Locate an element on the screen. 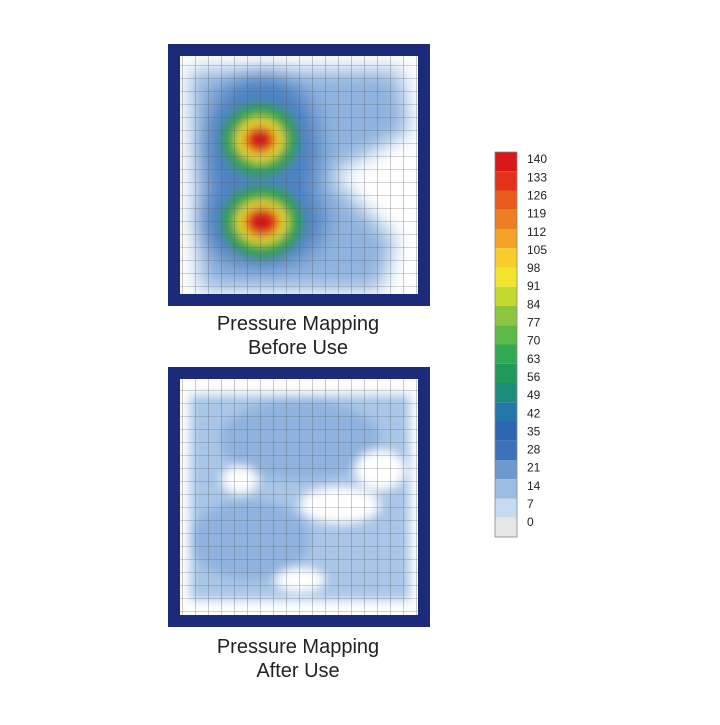 The height and width of the screenshot is (725, 720). legend-label: 140 is located at coordinates (537, 159).